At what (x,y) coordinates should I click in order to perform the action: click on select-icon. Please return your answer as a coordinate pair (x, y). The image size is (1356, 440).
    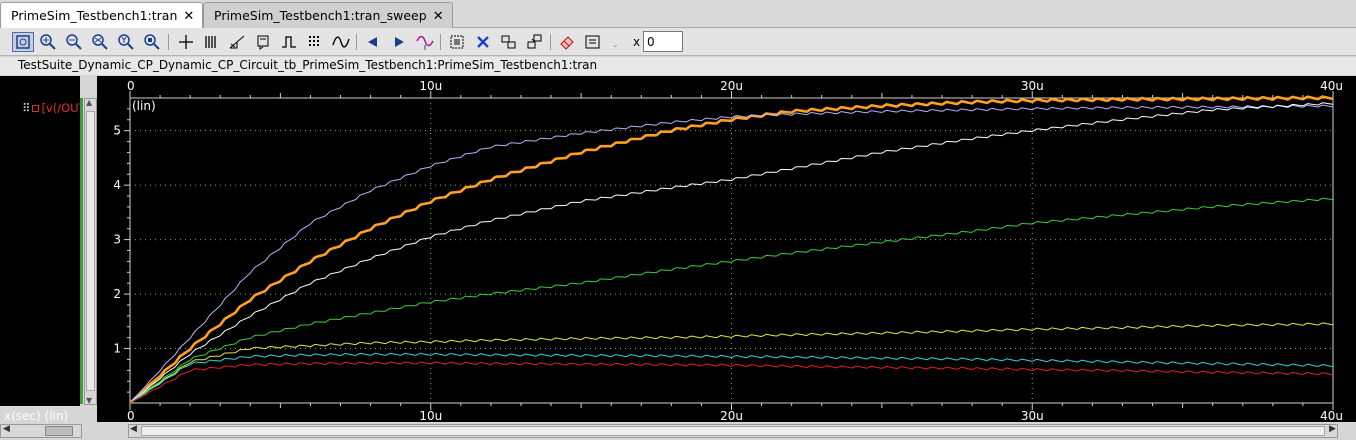
    Looking at the image, I should click on (457, 42).